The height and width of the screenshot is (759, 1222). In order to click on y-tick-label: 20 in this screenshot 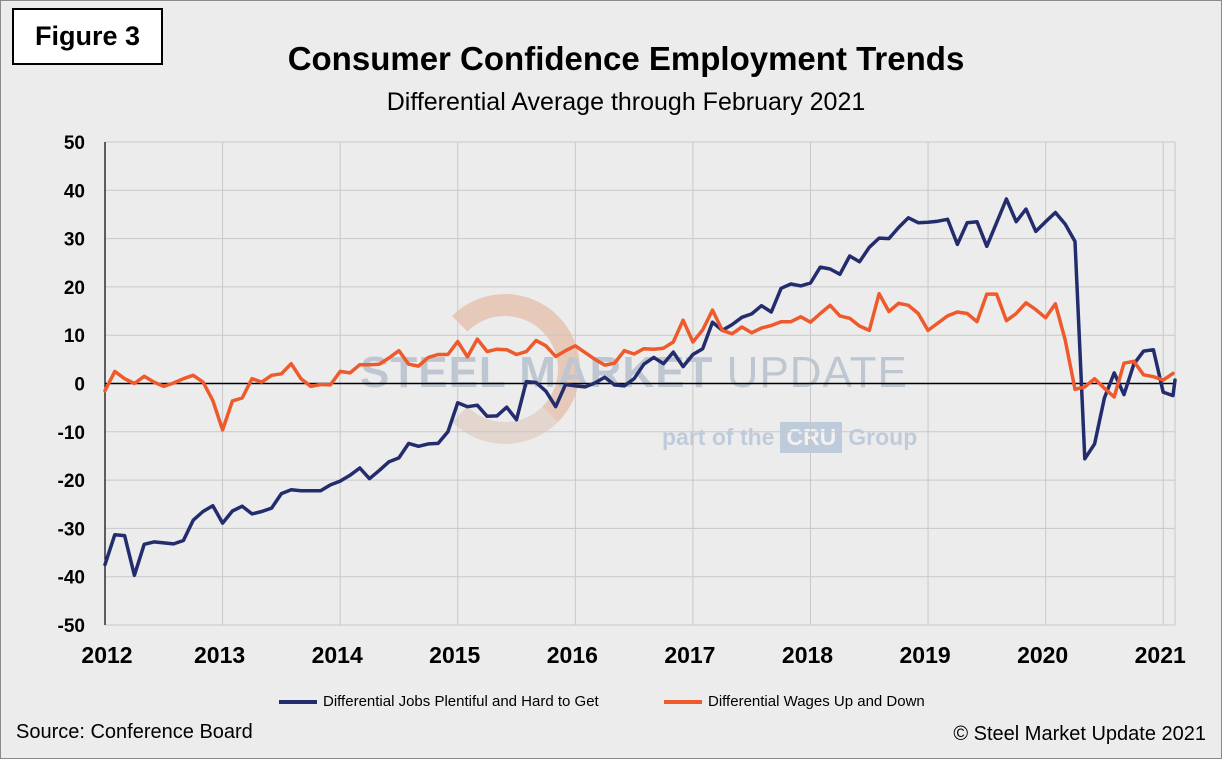, I will do `click(74, 288)`.